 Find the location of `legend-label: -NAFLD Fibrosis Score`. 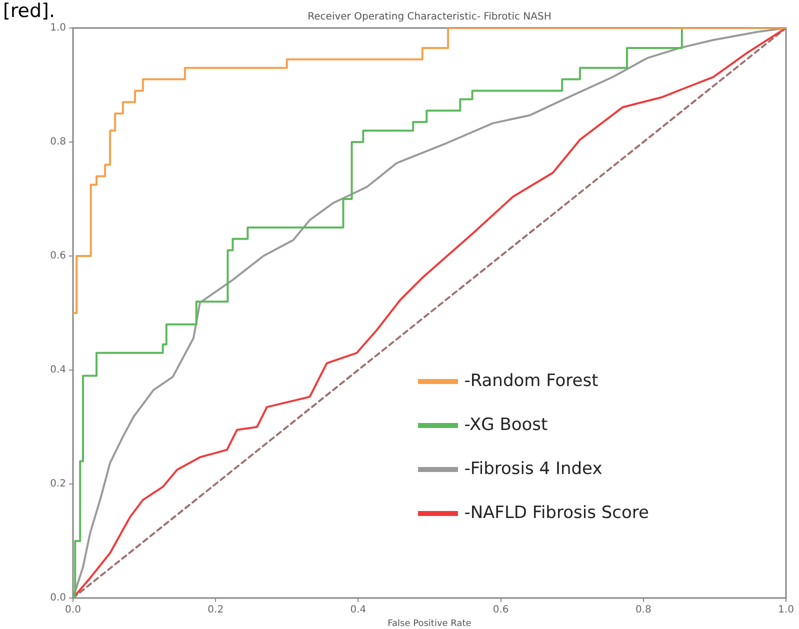

legend-label: -NAFLD Fibrosis Score is located at coordinates (556, 513).